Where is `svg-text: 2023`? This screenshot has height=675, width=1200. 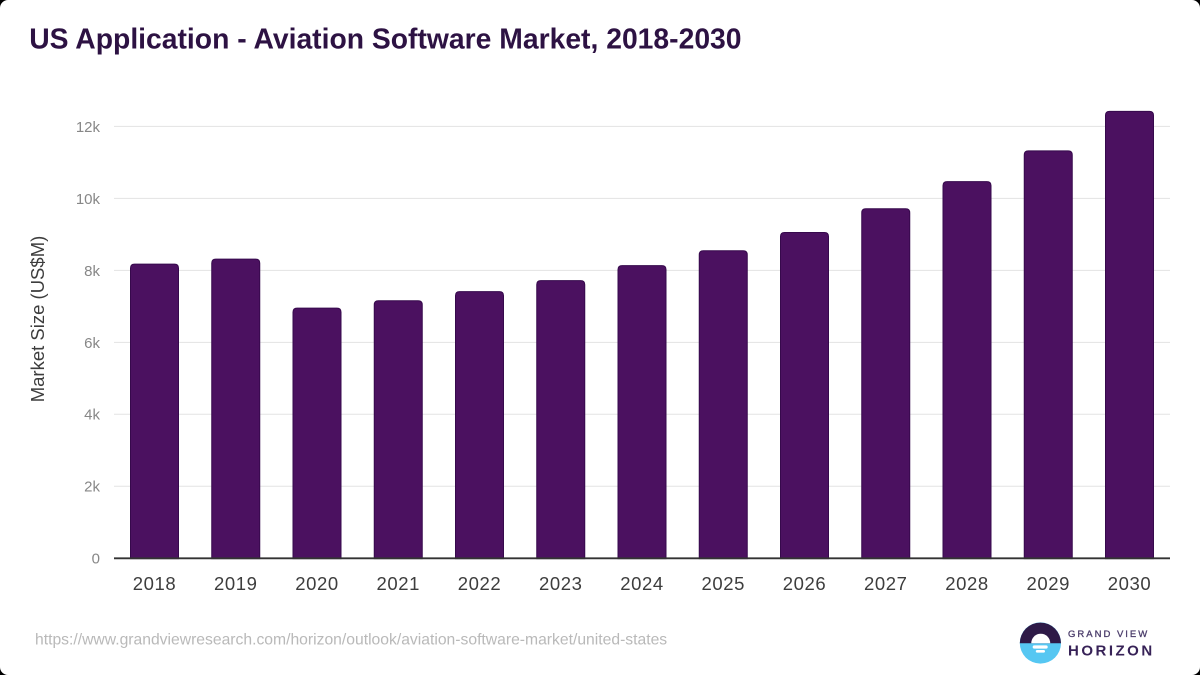 svg-text: 2023 is located at coordinates (561, 583).